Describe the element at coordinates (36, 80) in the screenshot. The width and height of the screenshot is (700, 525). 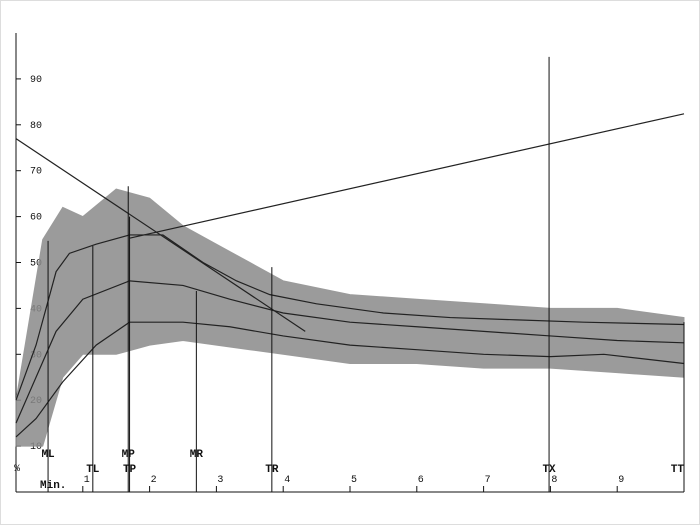
I see `y-tick-label: 90` at that location.